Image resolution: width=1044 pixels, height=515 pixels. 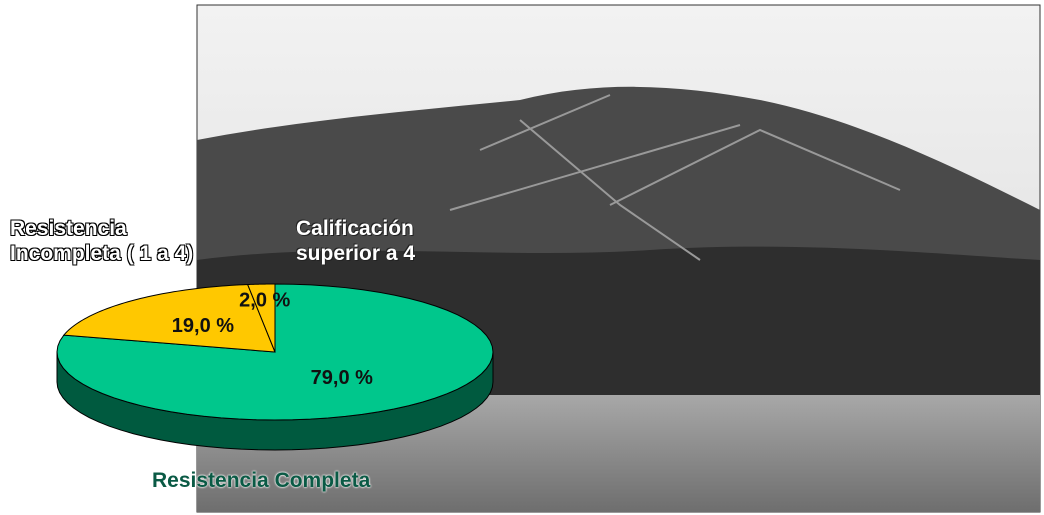 I want to click on category-label: Calificación superior a 4, so click(x=356, y=241).